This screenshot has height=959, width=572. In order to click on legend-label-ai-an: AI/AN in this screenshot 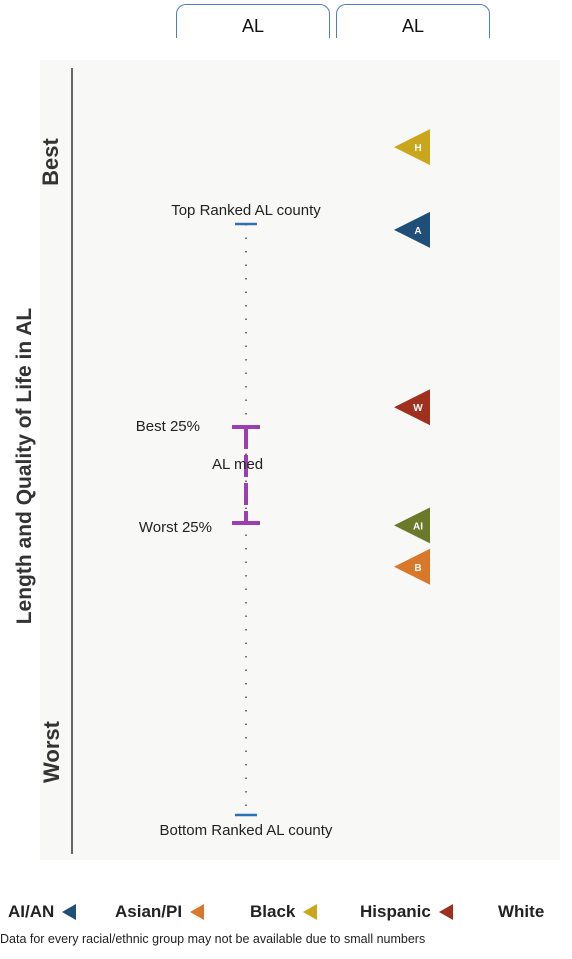, I will do `click(31, 911)`.